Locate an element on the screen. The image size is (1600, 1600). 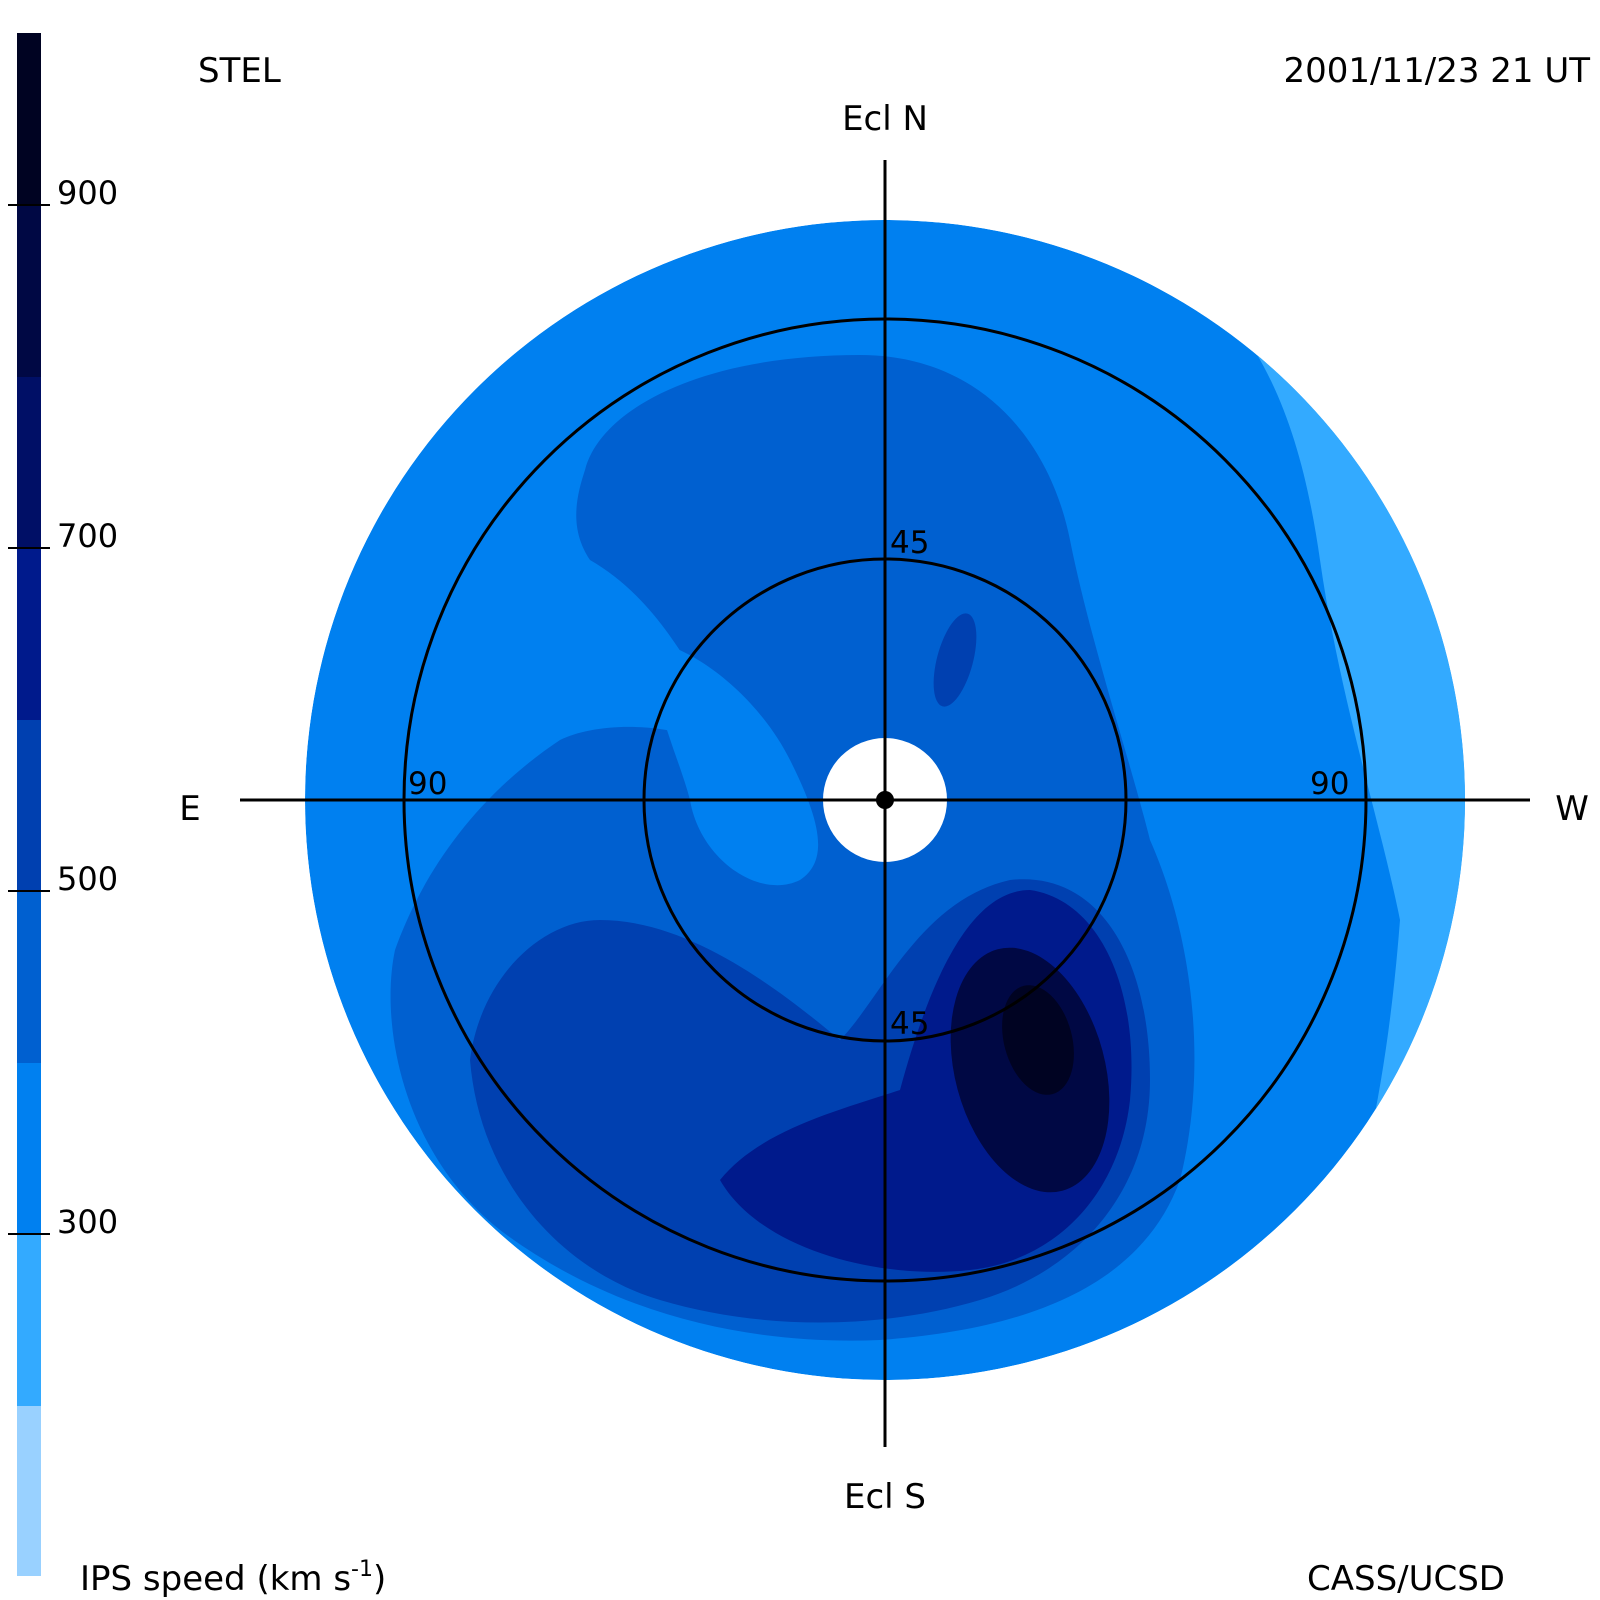
speed-region-small-blob is located at coordinates (955, 660).